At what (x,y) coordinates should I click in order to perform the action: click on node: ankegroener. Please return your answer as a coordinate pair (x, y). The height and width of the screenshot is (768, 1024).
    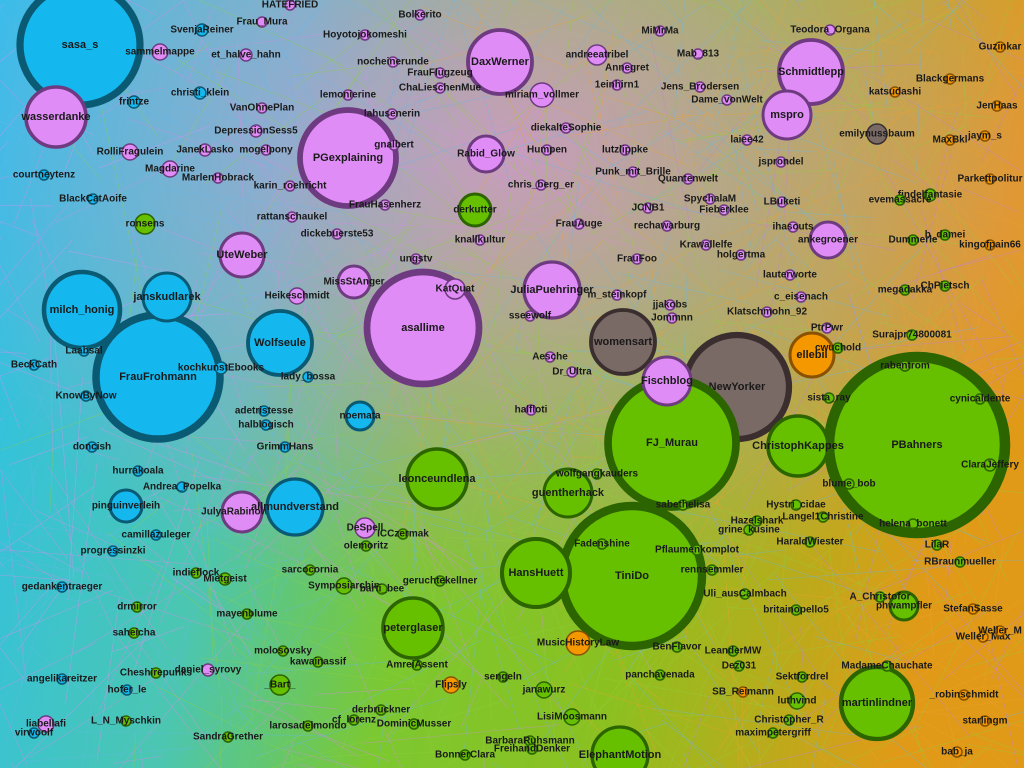
    Looking at the image, I should click on (828, 240).